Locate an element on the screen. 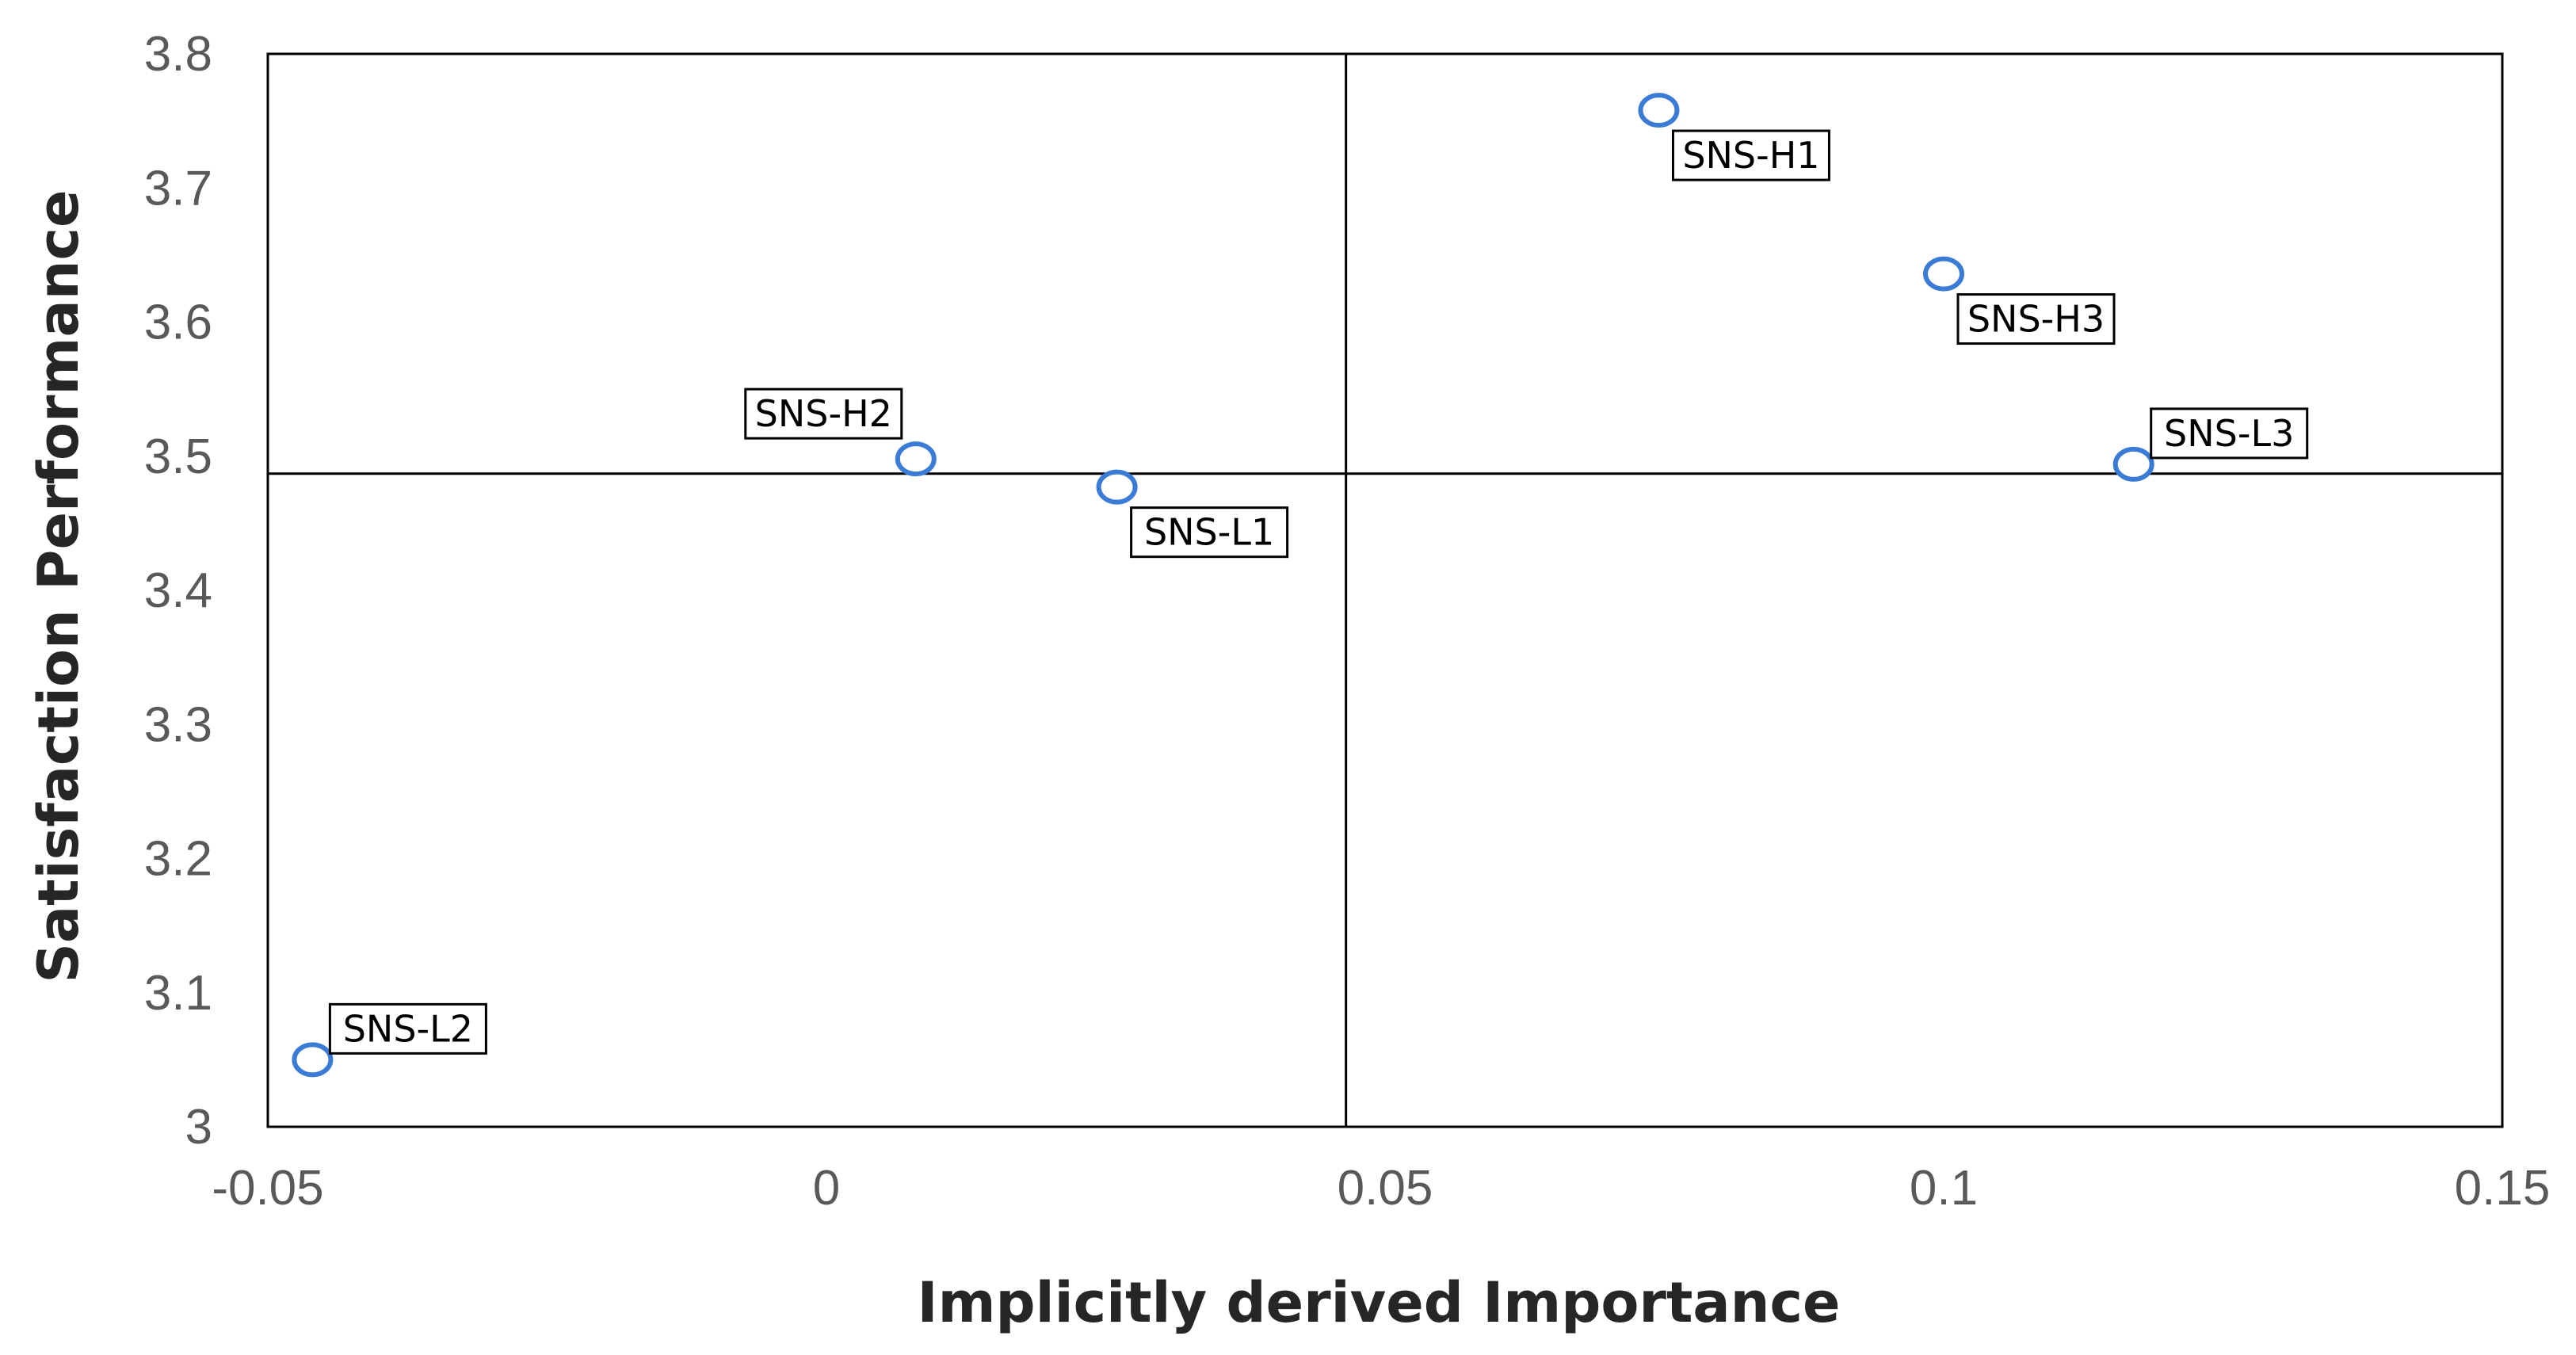 This screenshot has height=1355, width=2576. x-tick-label: 0.1 is located at coordinates (1944, 1188).